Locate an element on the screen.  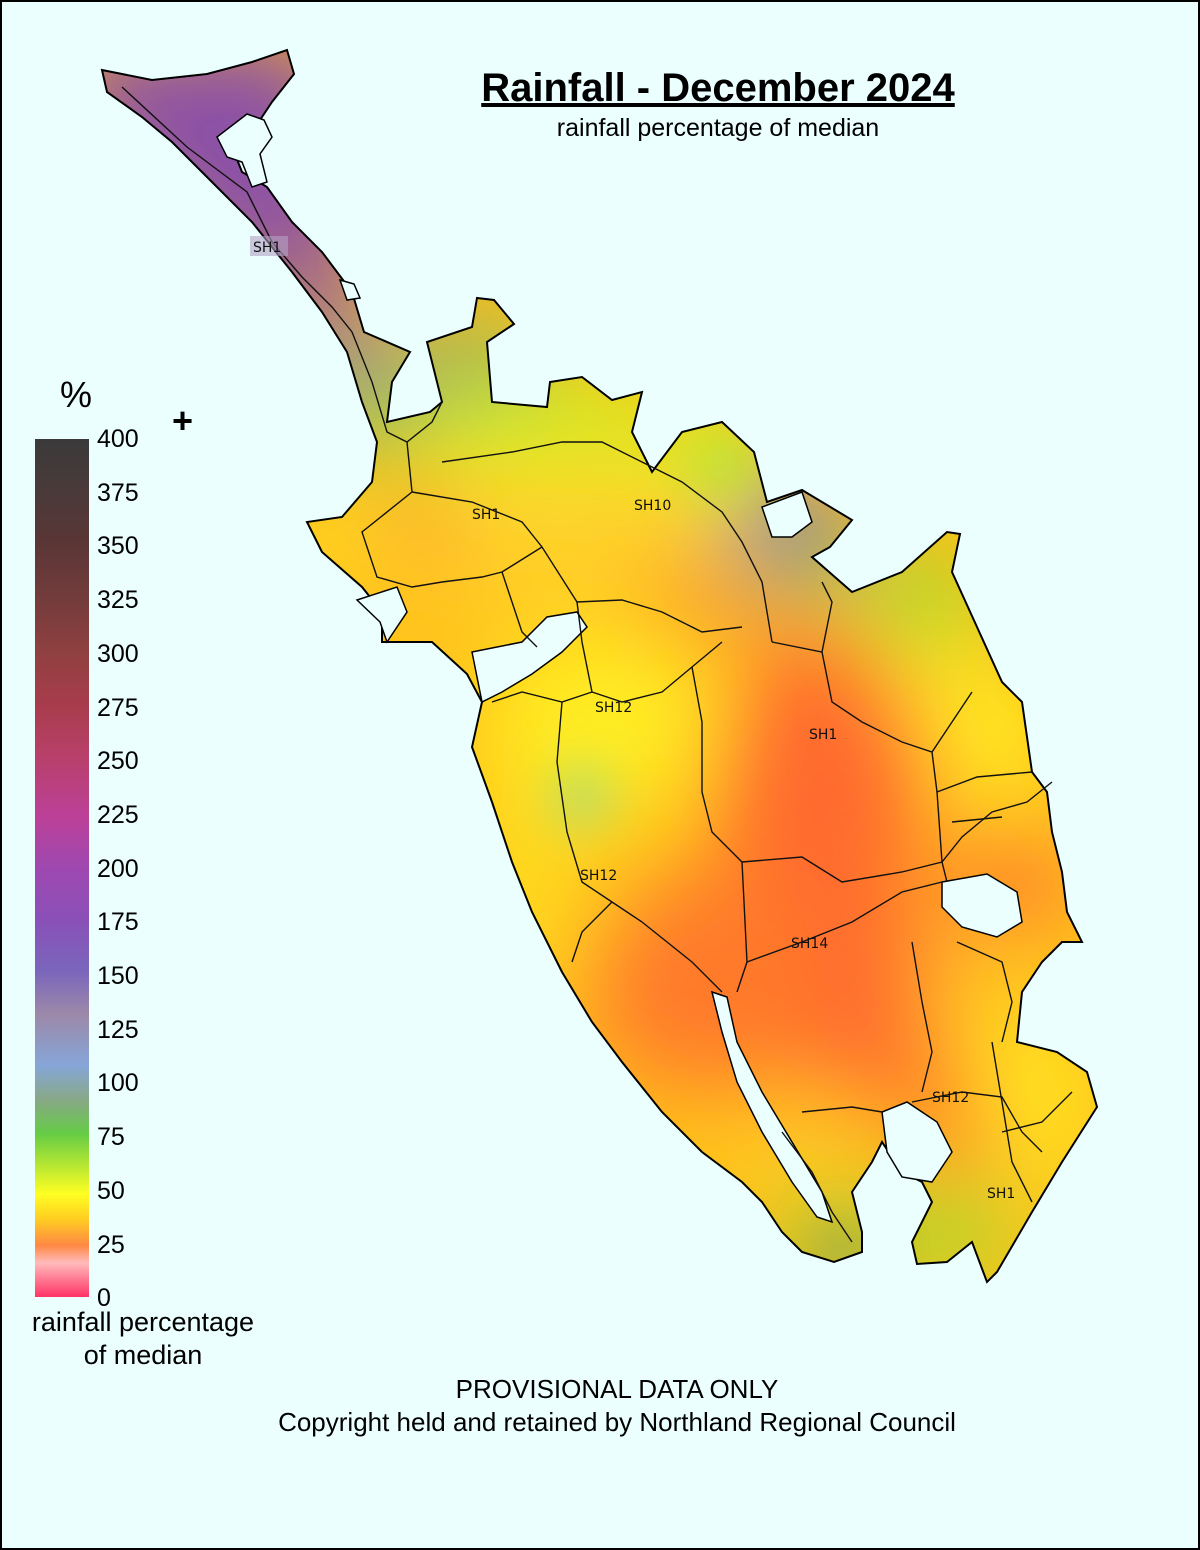
road-label-sh1-north: SH1 is located at coordinates (267, 248).